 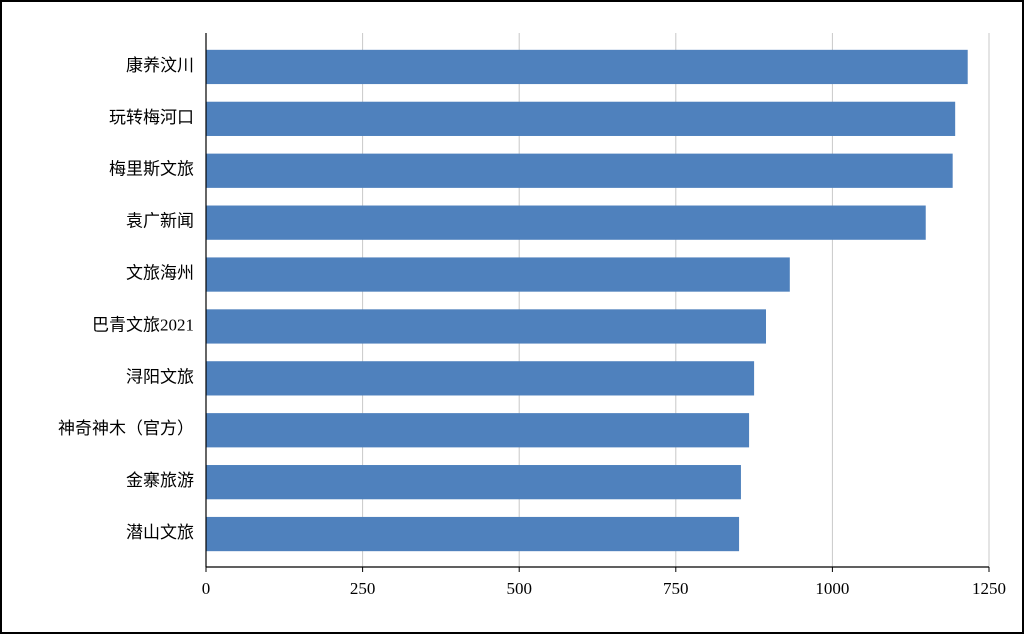 I want to click on x-tick-label: 0, so click(x=206, y=588).